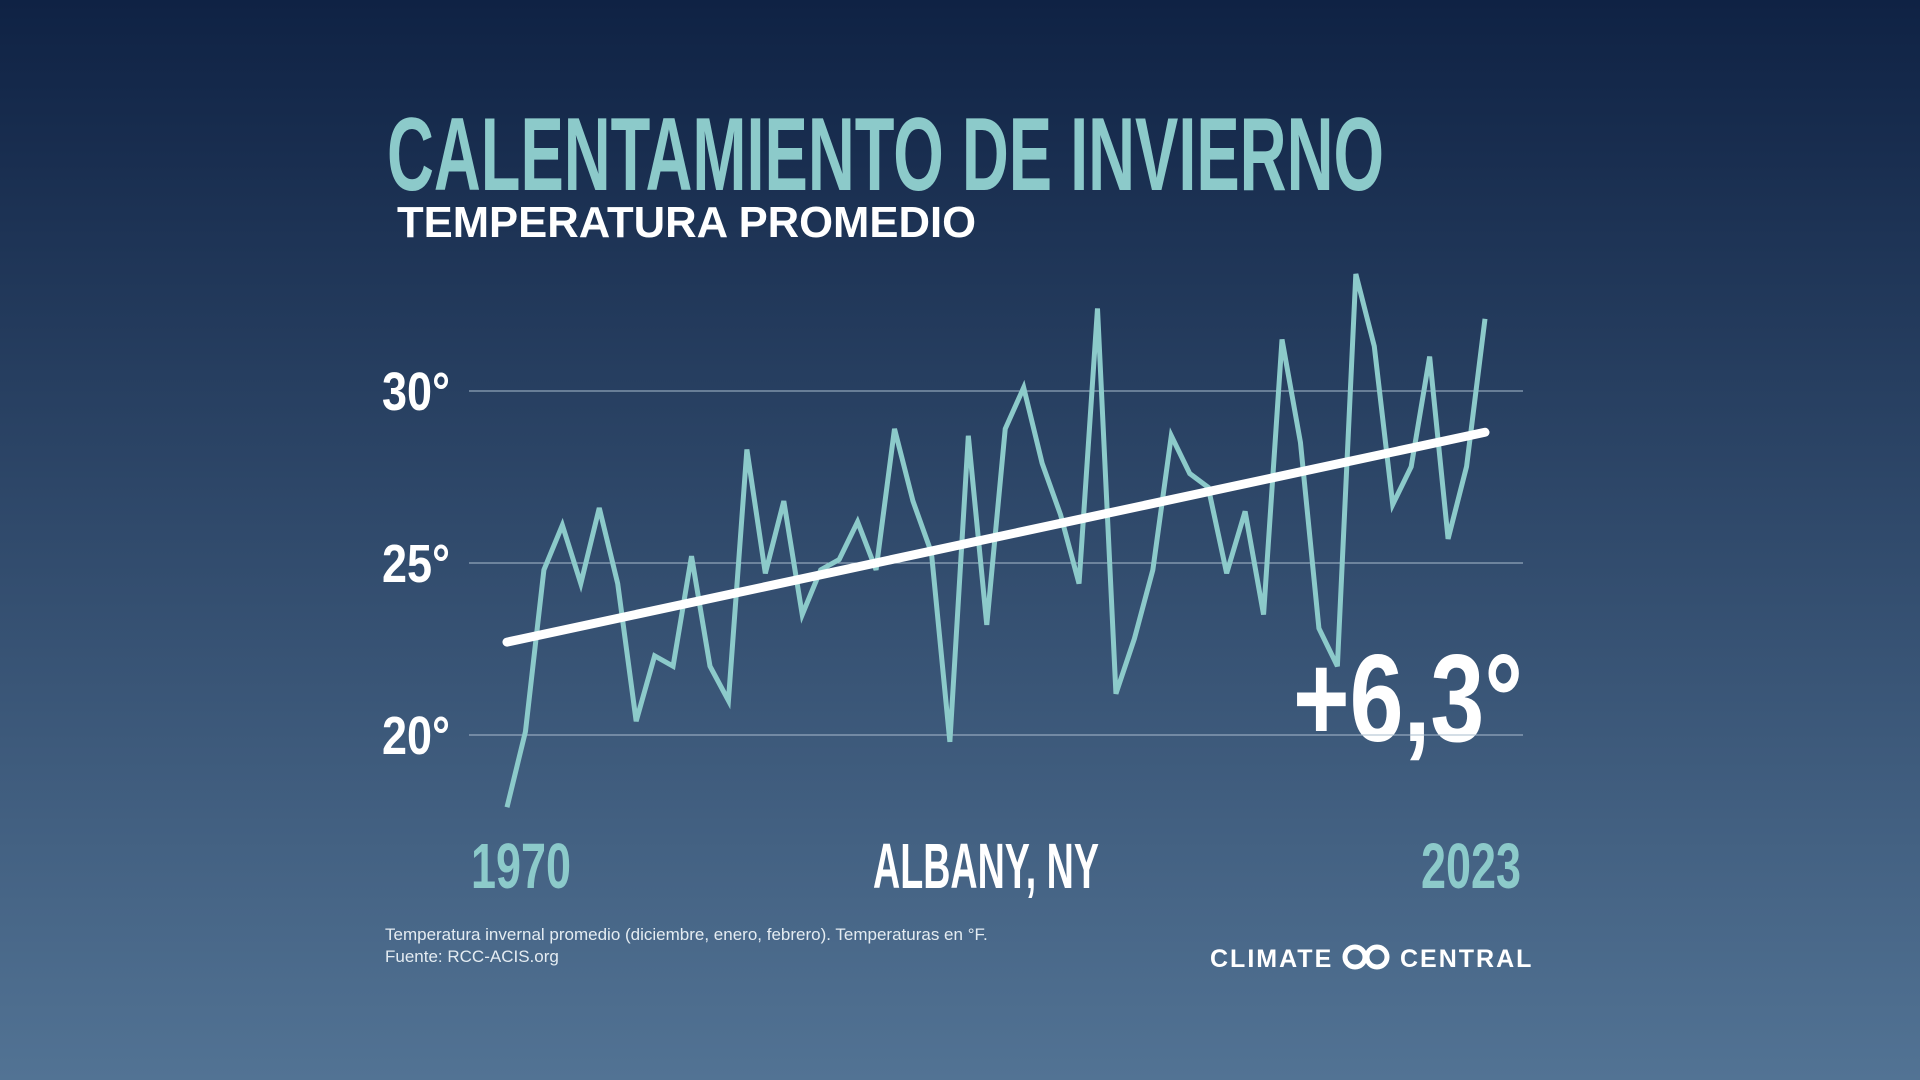  What do you see at coordinates (686, 222) in the screenshot?
I see `chart-subtitle: TEMPERATURA PROMEDIO` at bounding box center [686, 222].